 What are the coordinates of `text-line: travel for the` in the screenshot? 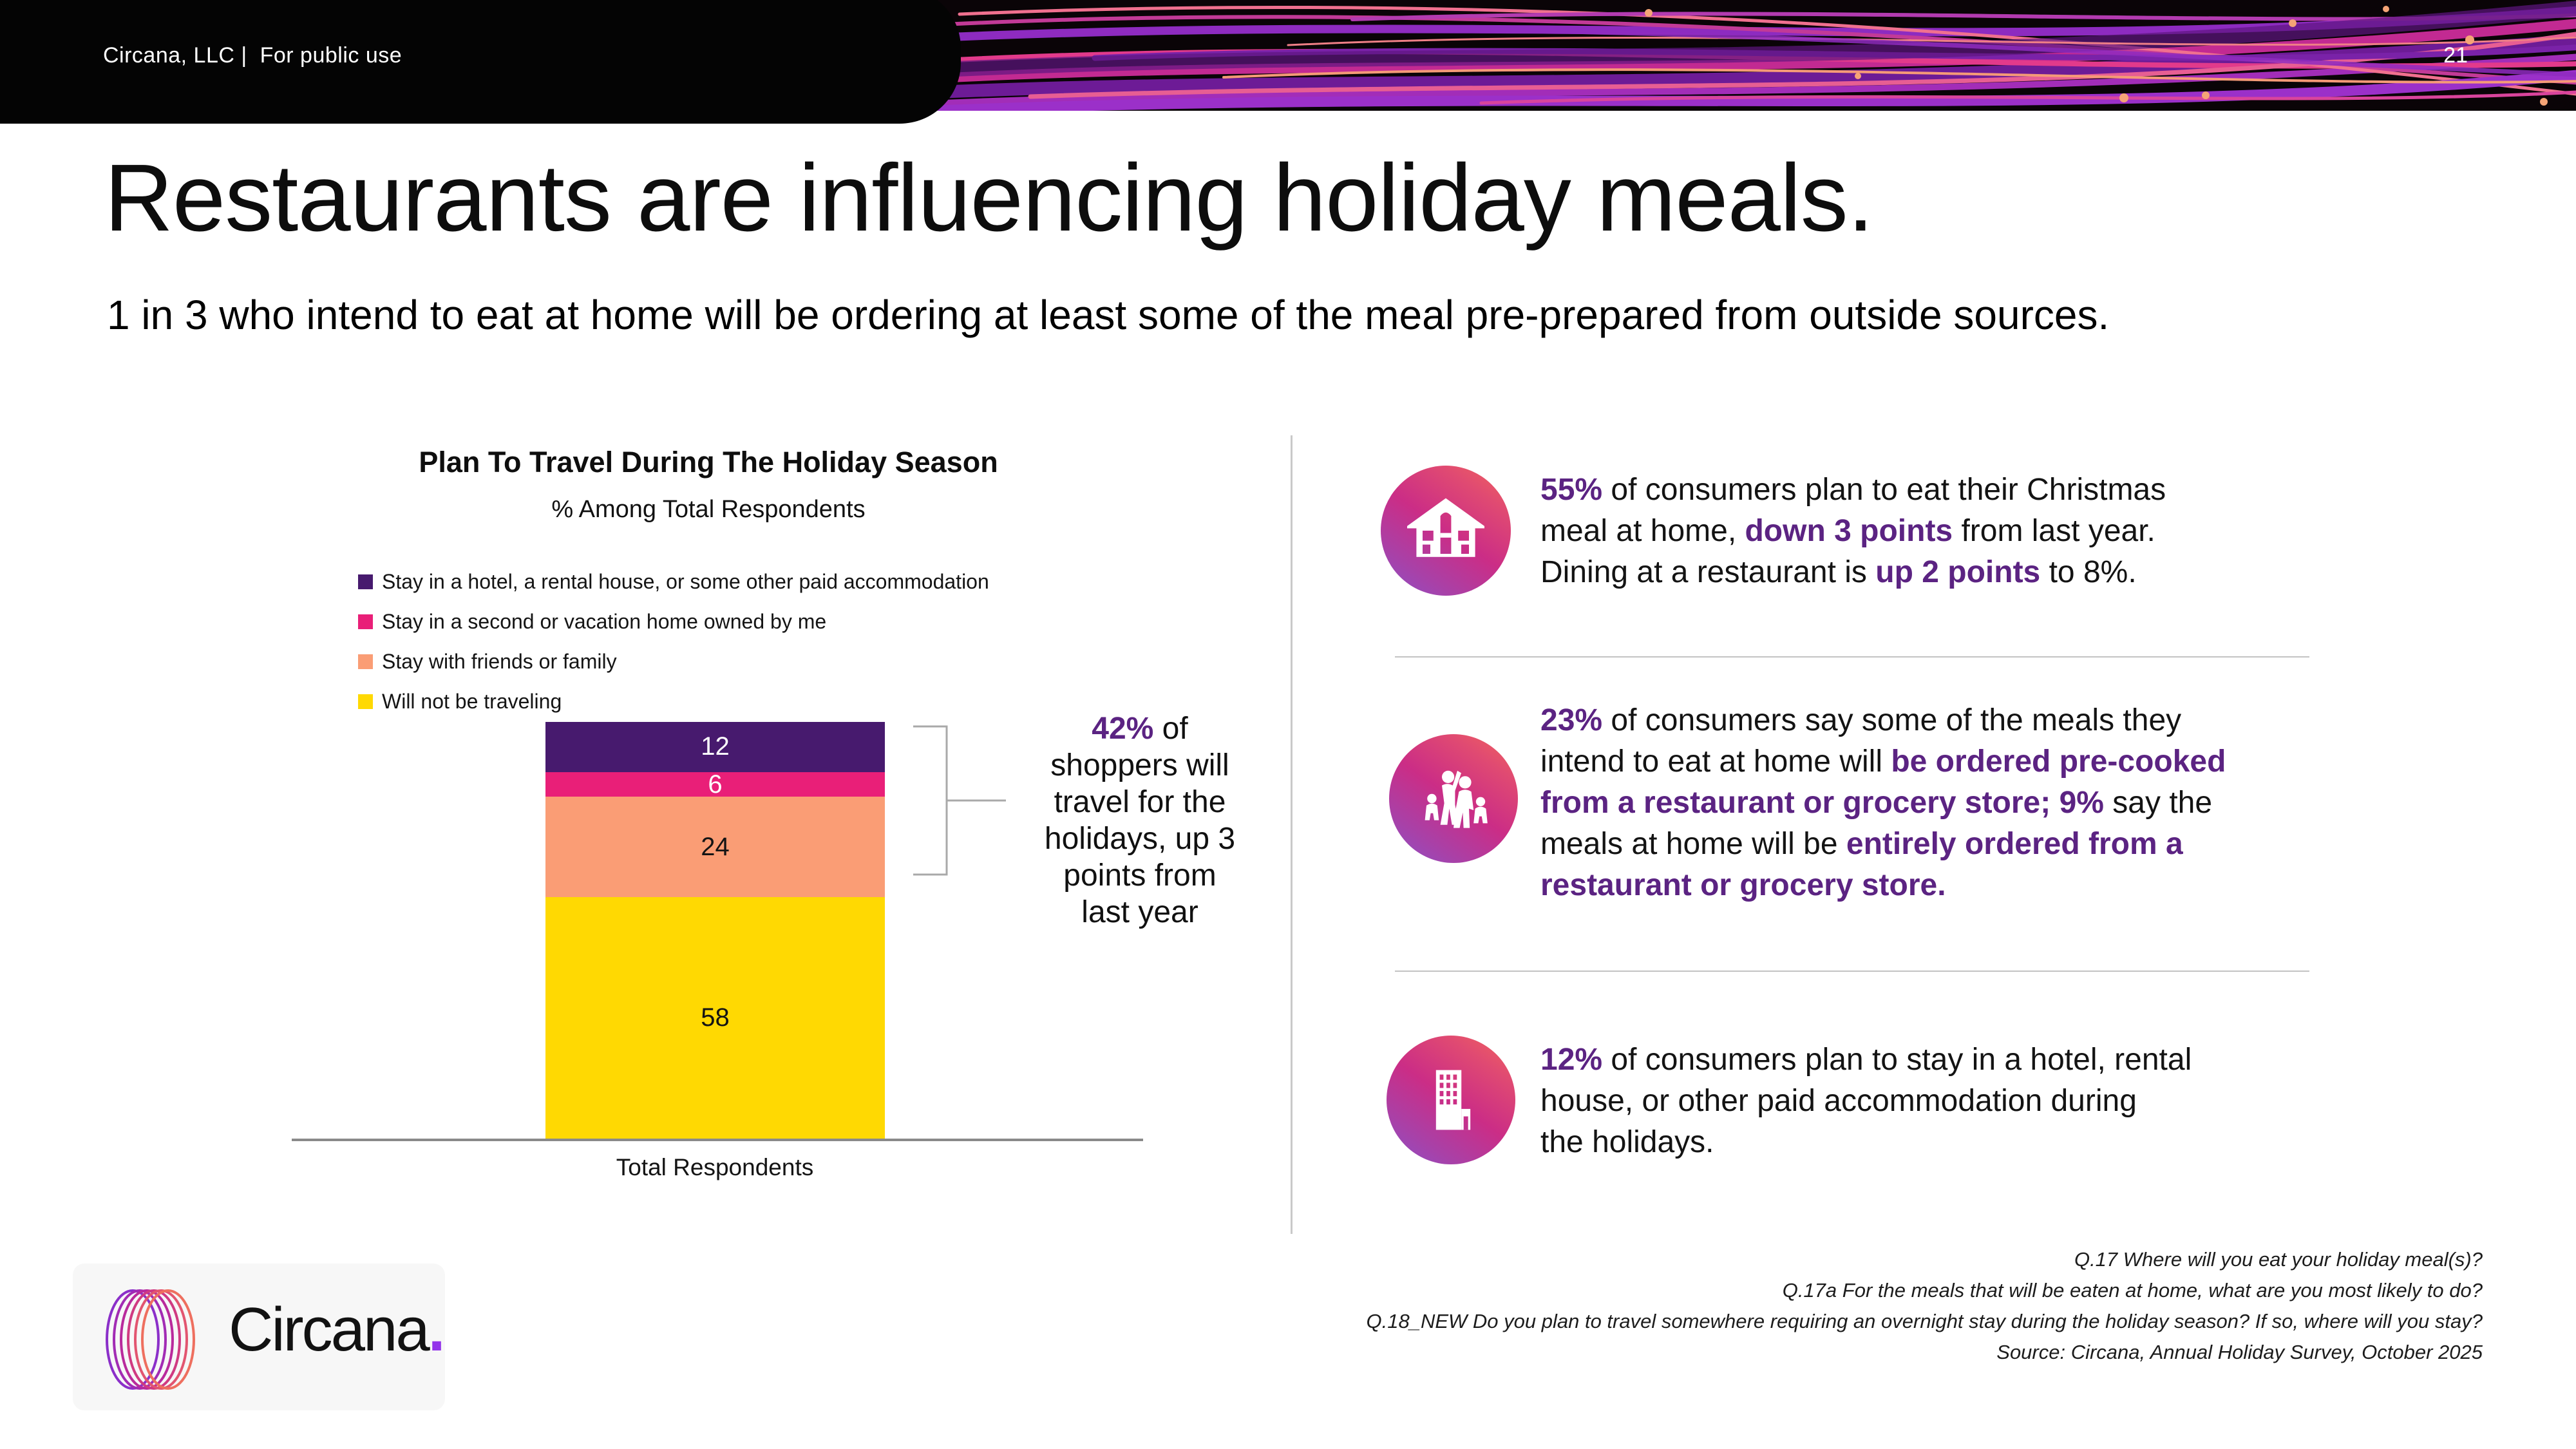 It's located at (1140, 802).